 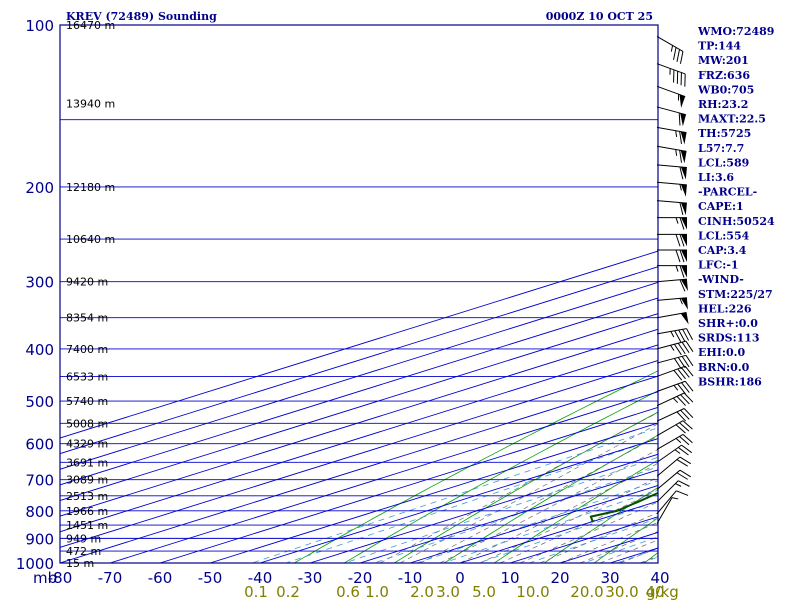 What do you see at coordinates (721, 279) in the screenshot?
I see `sounding-index: -WIND-` at bounding box center [721, 279].